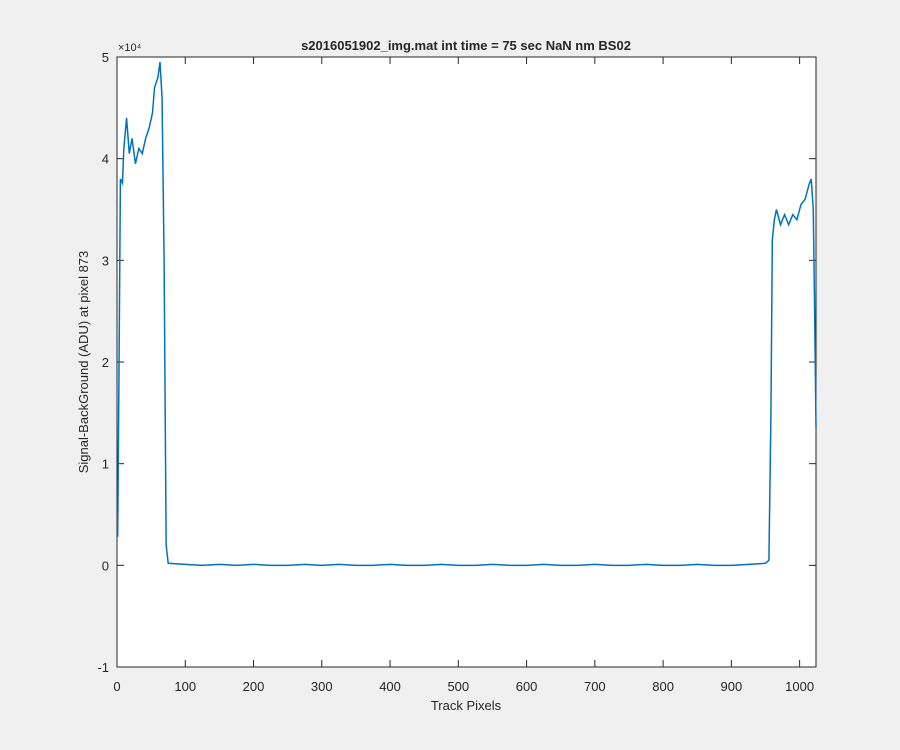  What do you see at coordinates (732, 686) in the screenshot?
I see `x-tick-label: 900` at bounding box center [732, 686].